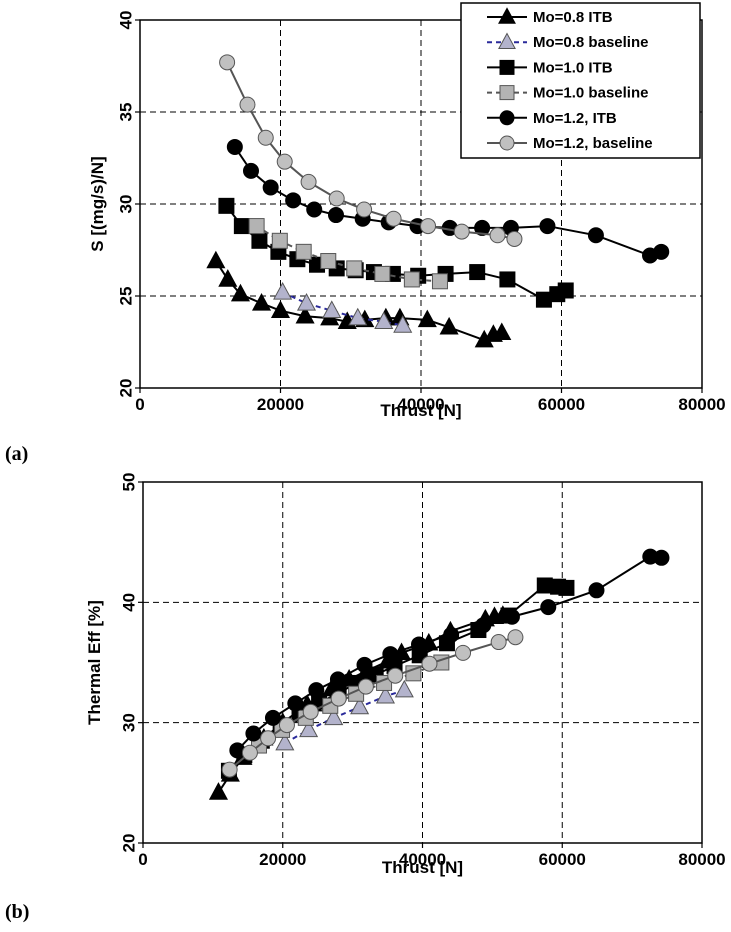 This screenshot has width=731, height=932. What do you see at coordinates (573, 67) in the screenshot?
I see `legend-label: Mo=1.0 ITB` at bounding box center [573, 67].